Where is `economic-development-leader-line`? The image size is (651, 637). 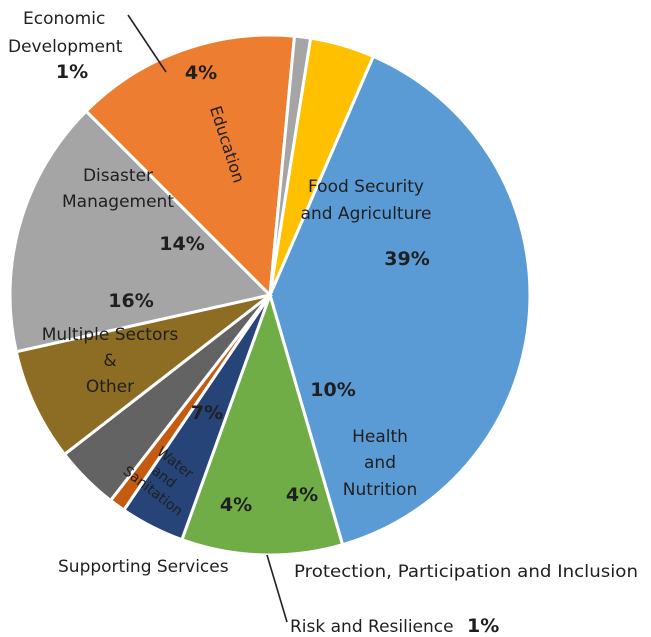 economic-development-leader-line is located at coordinates (147, 43).